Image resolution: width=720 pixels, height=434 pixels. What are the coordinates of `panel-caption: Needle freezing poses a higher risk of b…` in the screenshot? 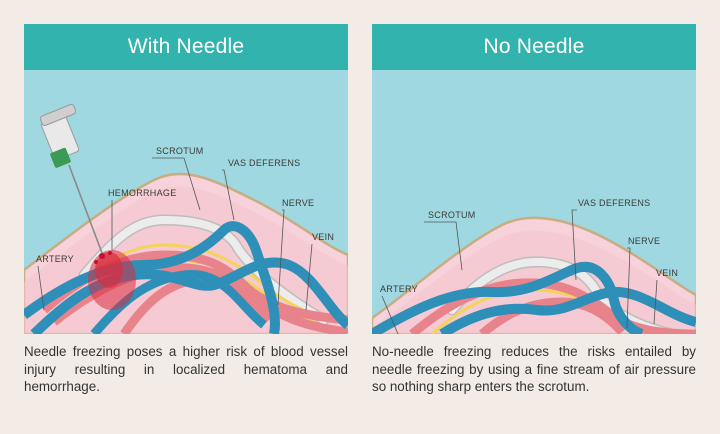 It's located at (186, 369).